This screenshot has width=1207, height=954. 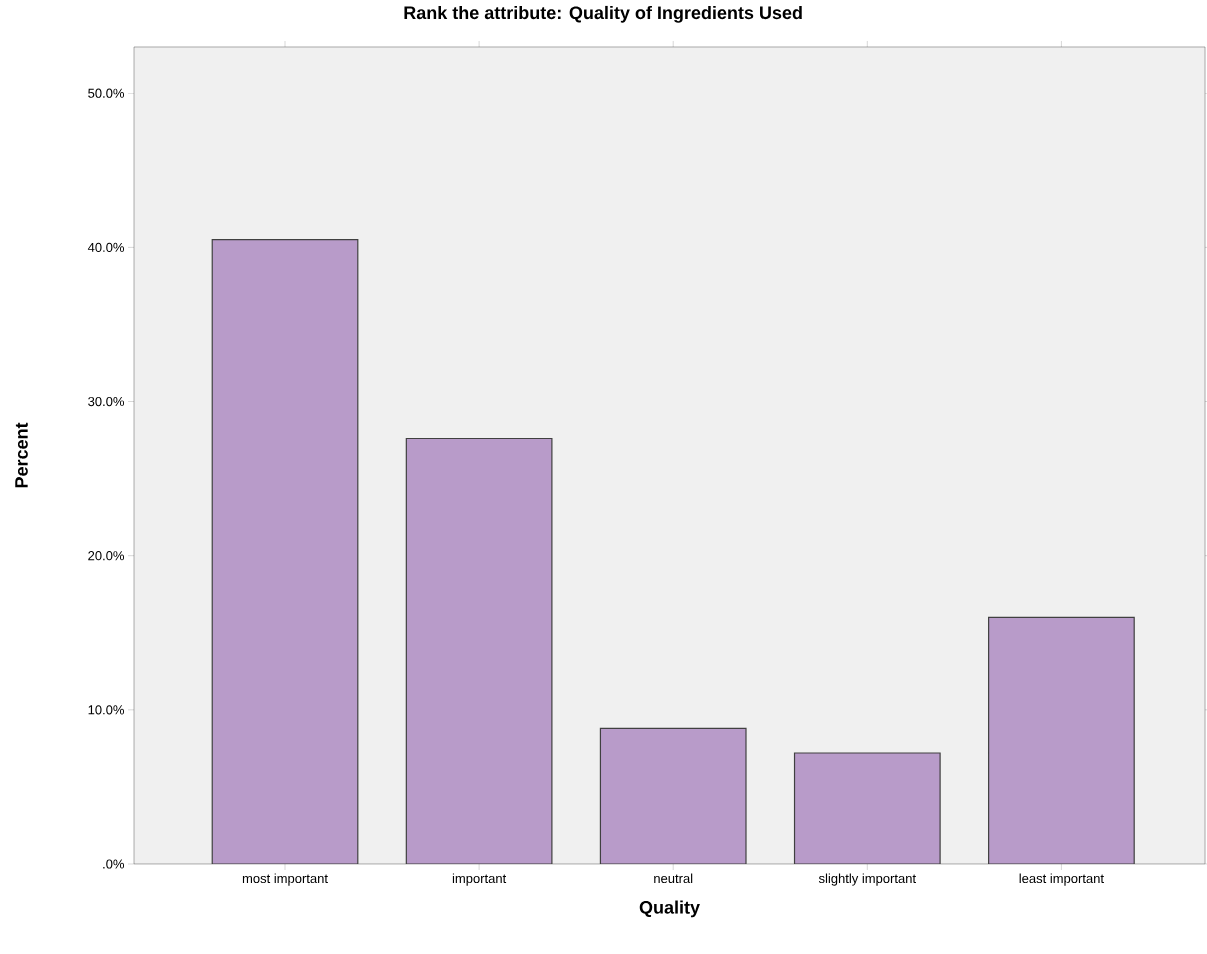 What do you see at coordinates (1061, 879) in the screenshot?
I see `x-tick-label: least important` at bounding box center [1061, 879].